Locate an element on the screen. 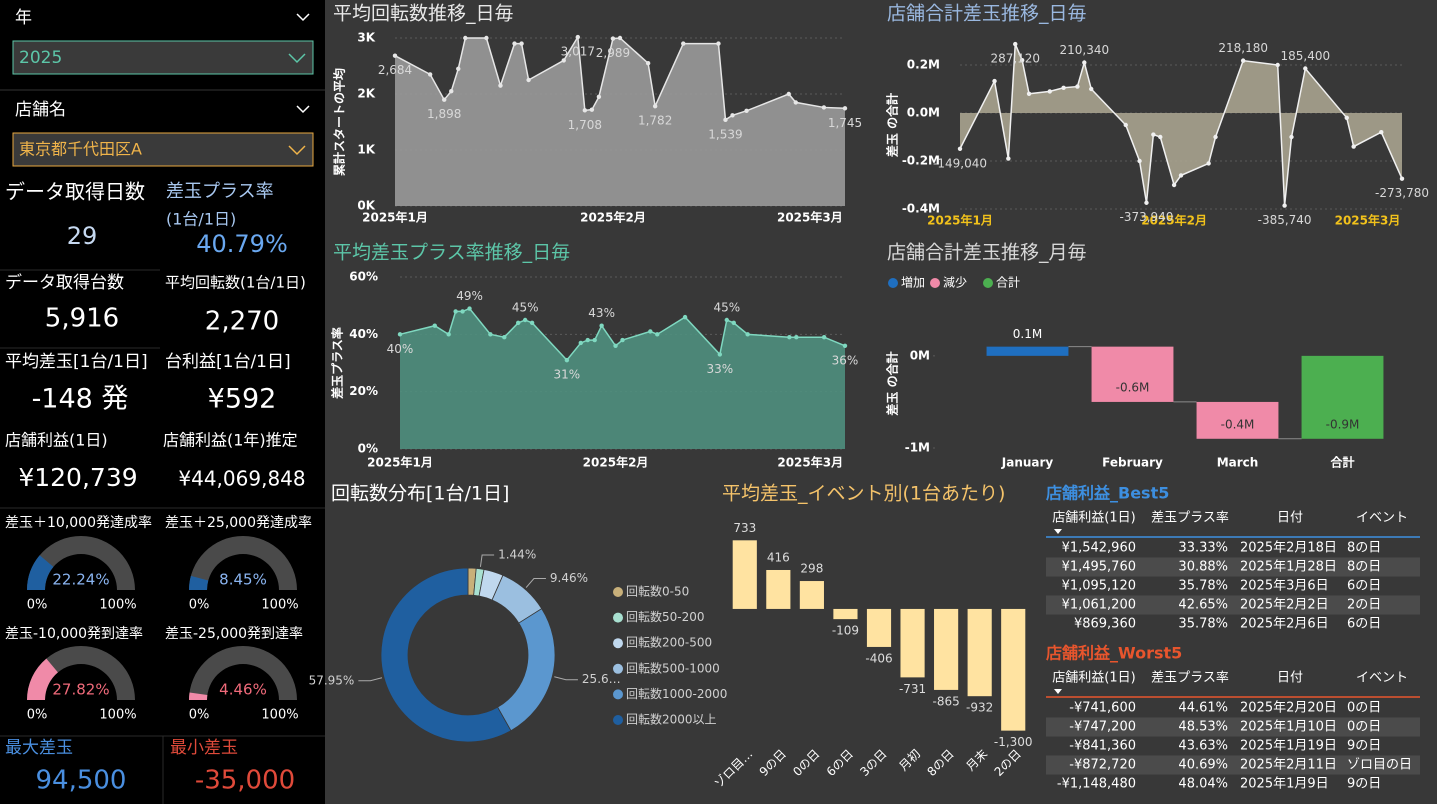 This screenshot has height=804, width=1437. data-label: 218,180 is located at coordinates (1243, 48).